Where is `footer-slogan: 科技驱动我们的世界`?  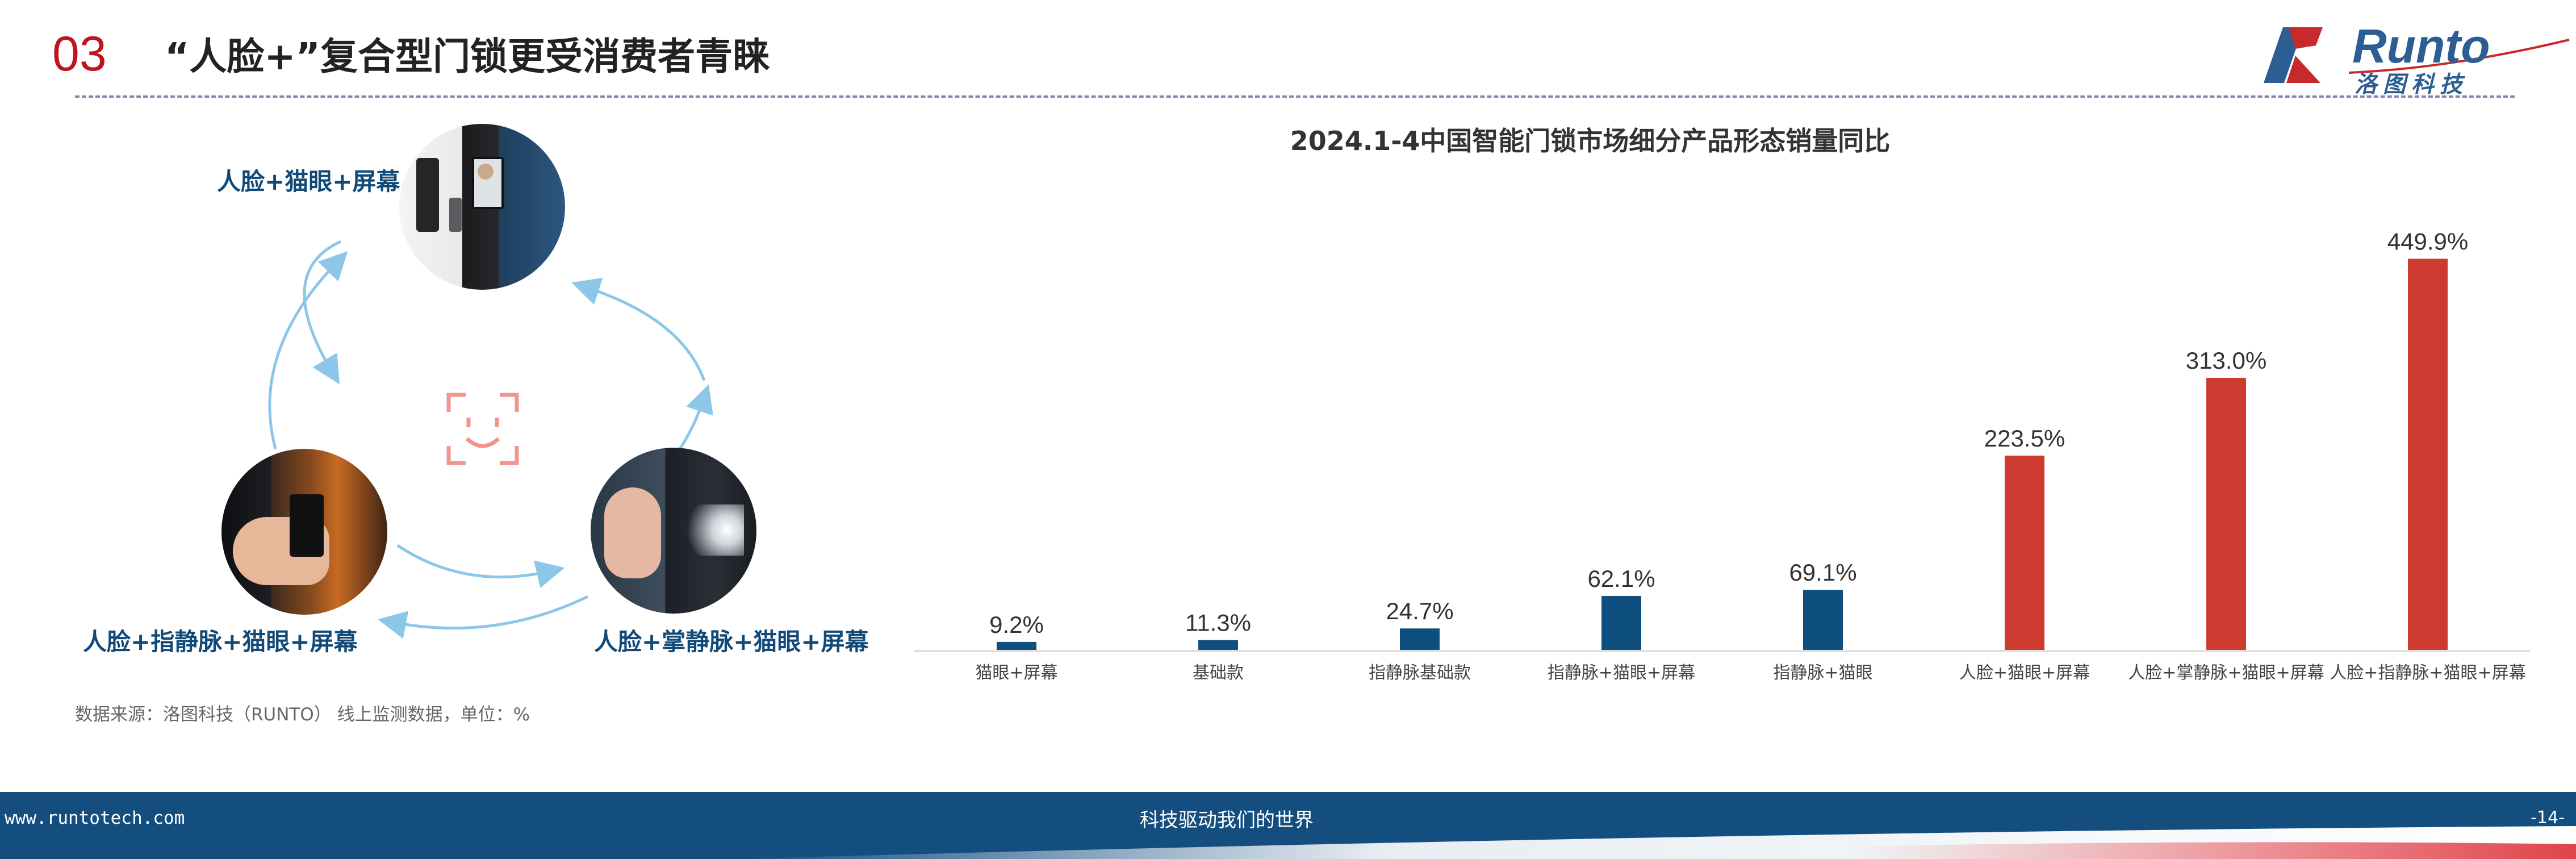 footer-slogan: 科技驱动我们的世界 is located at coordinates (1227, 820).